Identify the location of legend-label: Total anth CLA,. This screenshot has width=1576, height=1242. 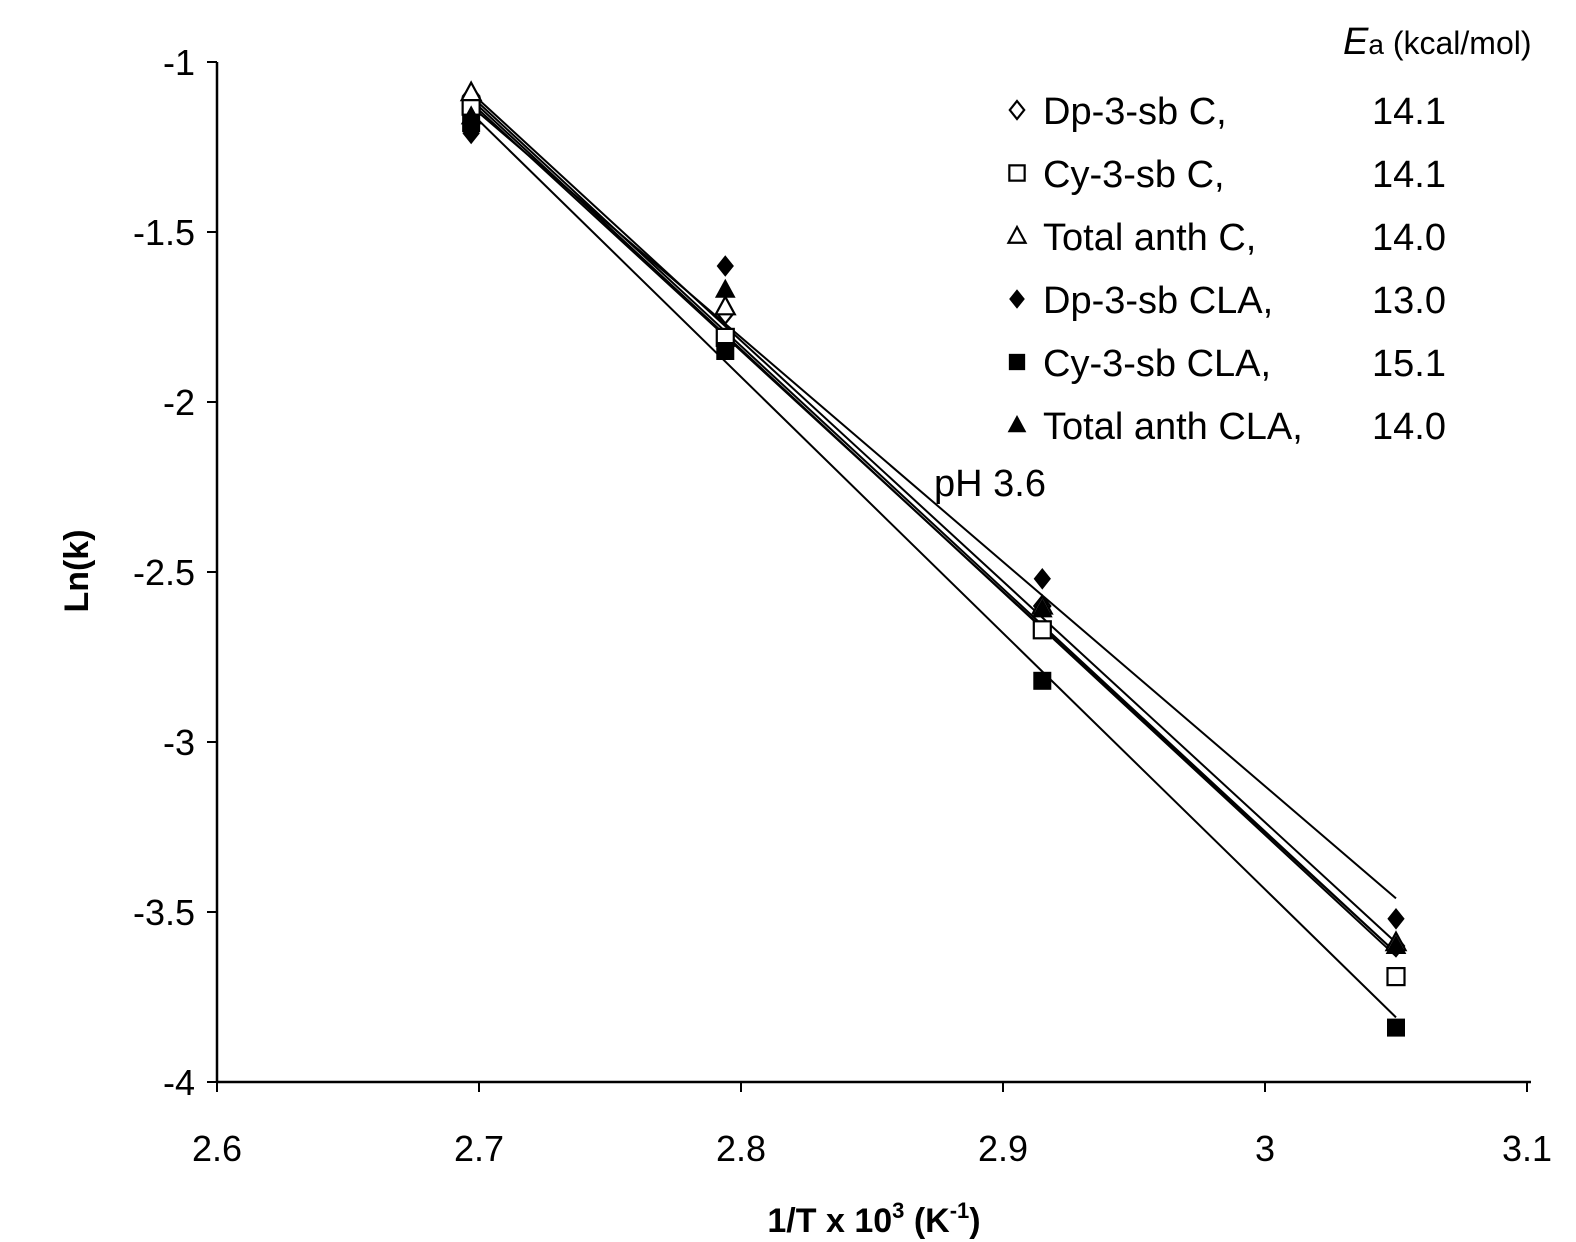
(1173, 427).